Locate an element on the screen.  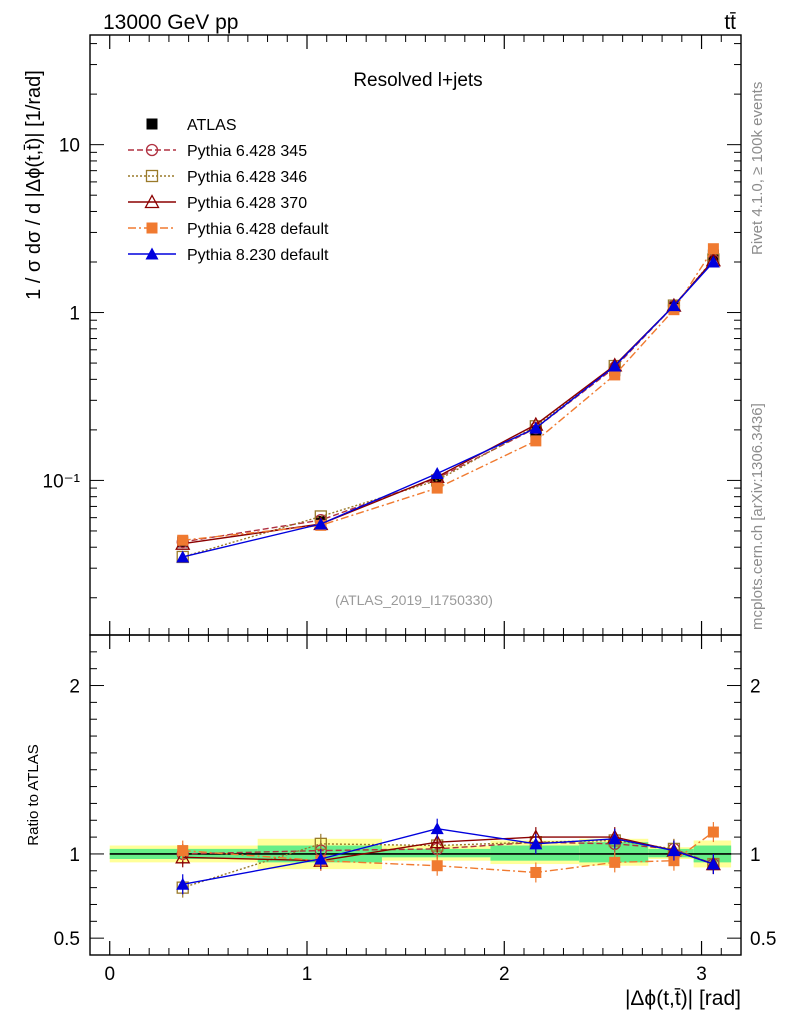
mcplots-label: mcplots.cern.ch [arXiv:1306.3436] is located at coordinates (757, 516).